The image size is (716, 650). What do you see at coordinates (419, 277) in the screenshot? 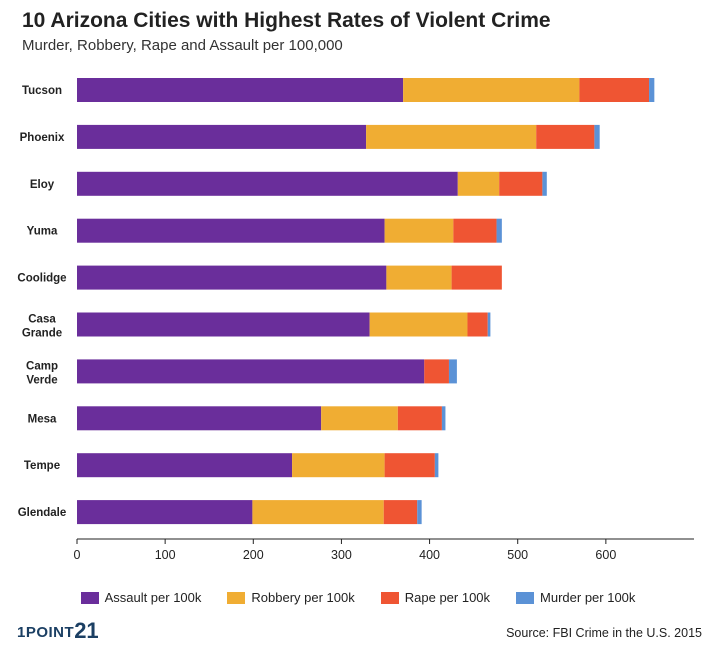
I see `bar-coolidge-robbery` at bounding box center [419, 277].